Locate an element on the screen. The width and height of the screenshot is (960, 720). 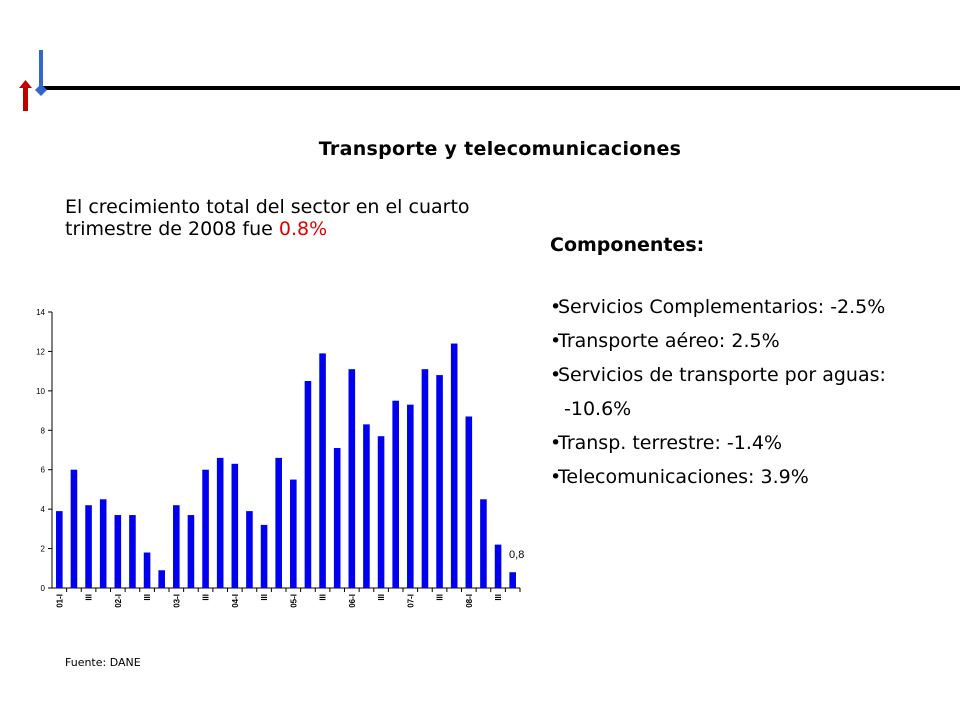
component-item: •Transporte aéreo: 2.5% is located at coordinates (750, 341).